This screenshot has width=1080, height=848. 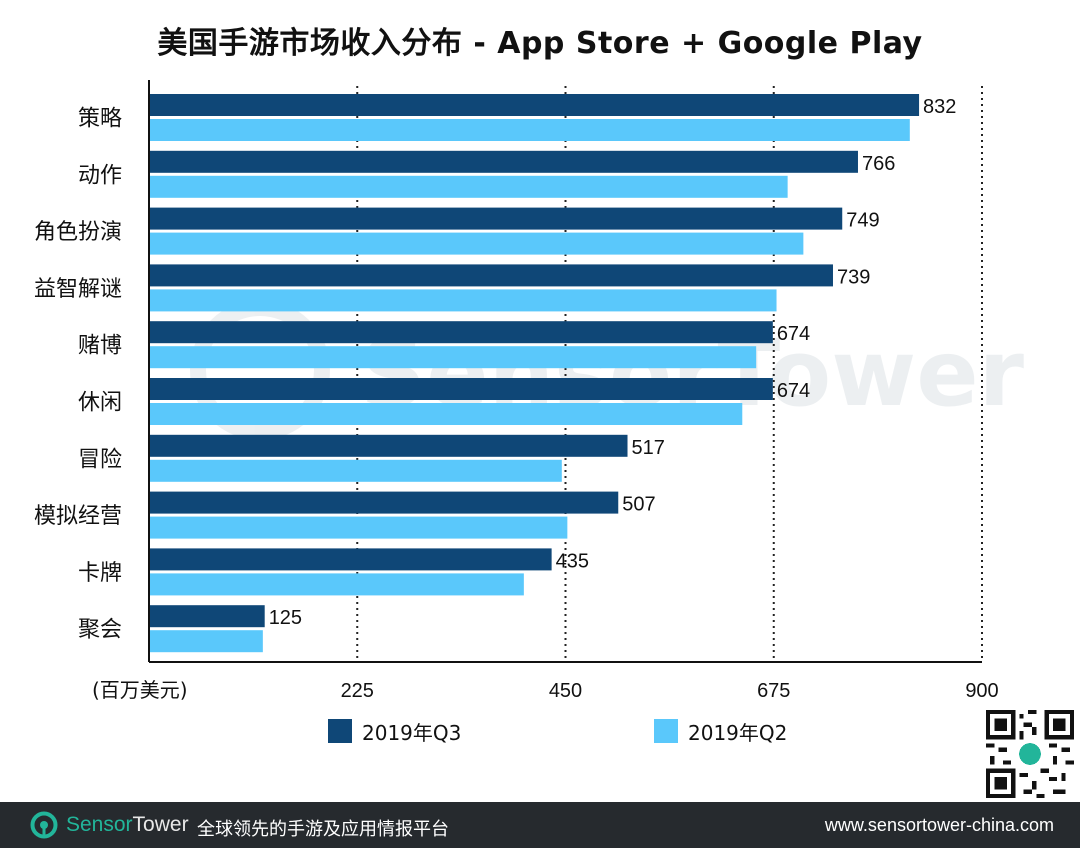 I want to click on sensortower-logo-icon, so click(x=44, y=825).